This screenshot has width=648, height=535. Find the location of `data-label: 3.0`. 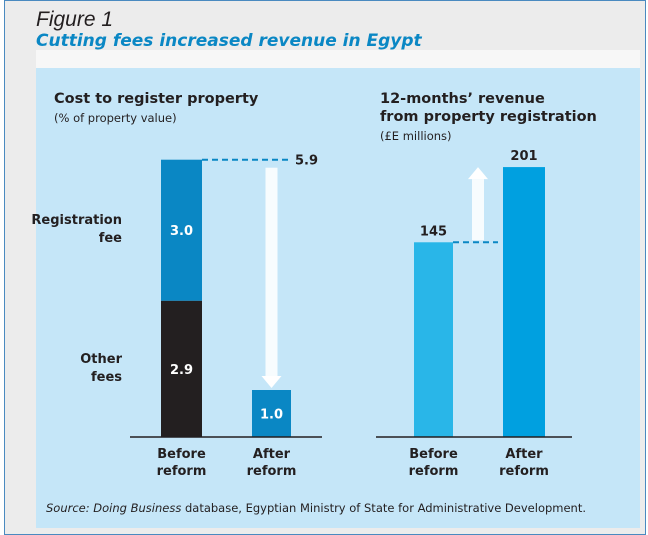

data-label: 3.0 is located at coordinates (181, 231).